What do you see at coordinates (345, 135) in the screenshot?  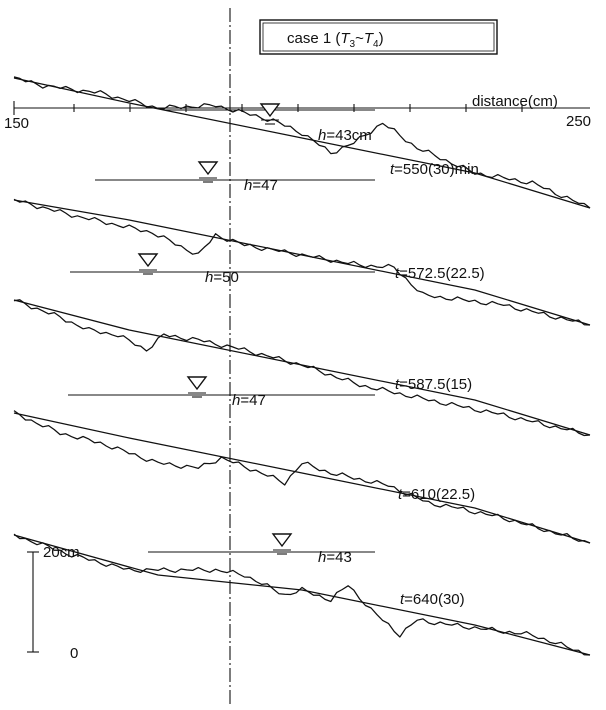 I see `depth-label: h=43cm` at bounding box center [345, 135].